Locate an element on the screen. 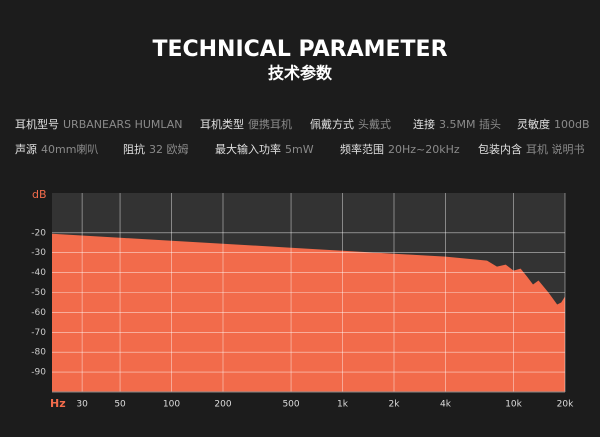 The image size is (600, 437). spec-value: 32 欧姆 is located at coordinates (169, 149).